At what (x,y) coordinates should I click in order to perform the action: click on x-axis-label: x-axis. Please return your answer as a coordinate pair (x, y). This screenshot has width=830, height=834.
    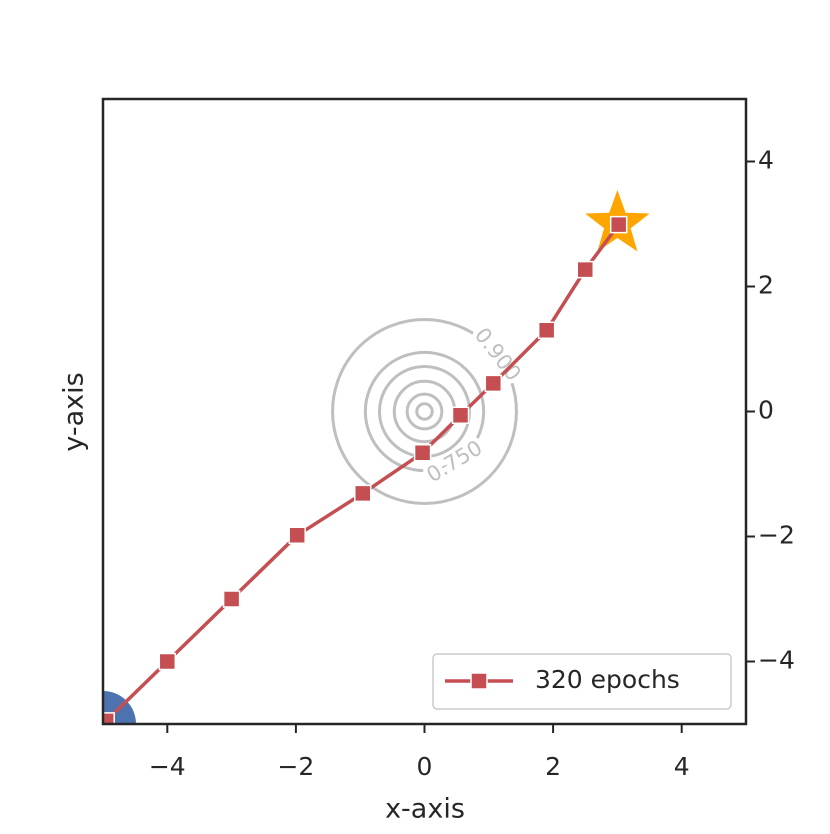
    Looking at the image, I should click on (425, 809).